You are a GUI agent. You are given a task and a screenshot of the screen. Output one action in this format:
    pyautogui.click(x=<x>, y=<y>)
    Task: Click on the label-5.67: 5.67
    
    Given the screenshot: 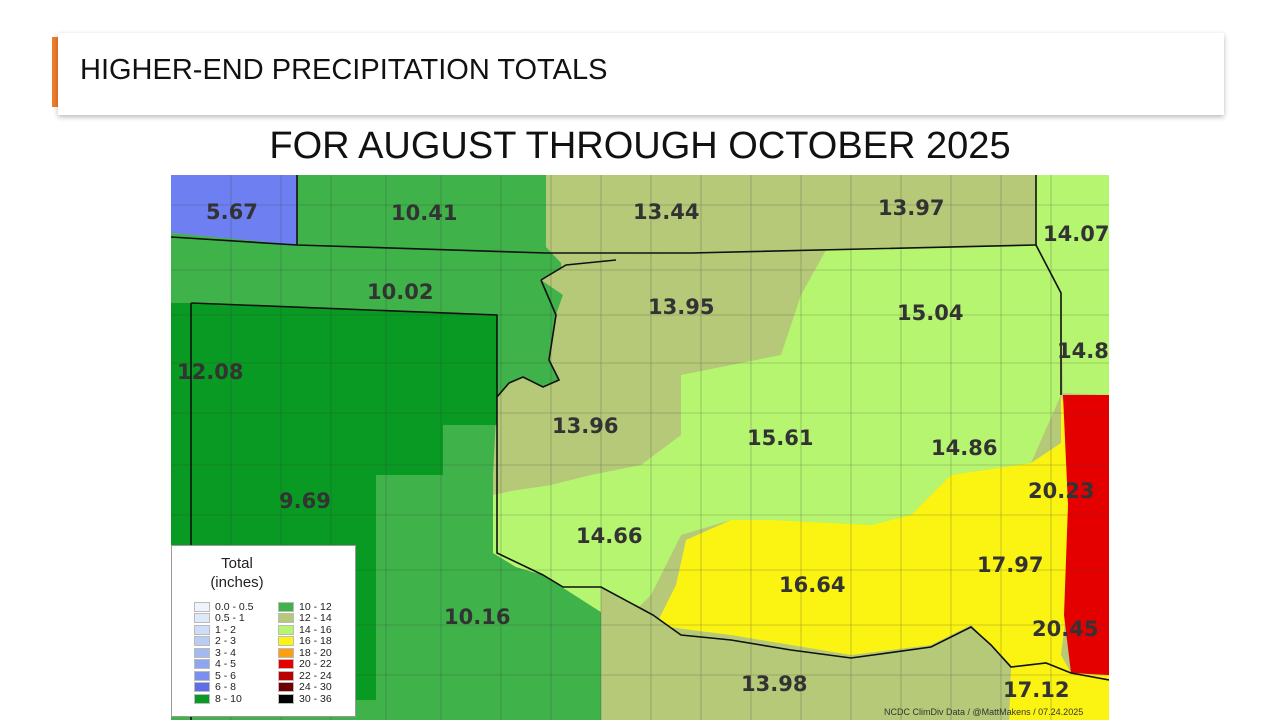 What is the action you would take?
    pyautogui.click(x=232, y=212)
    